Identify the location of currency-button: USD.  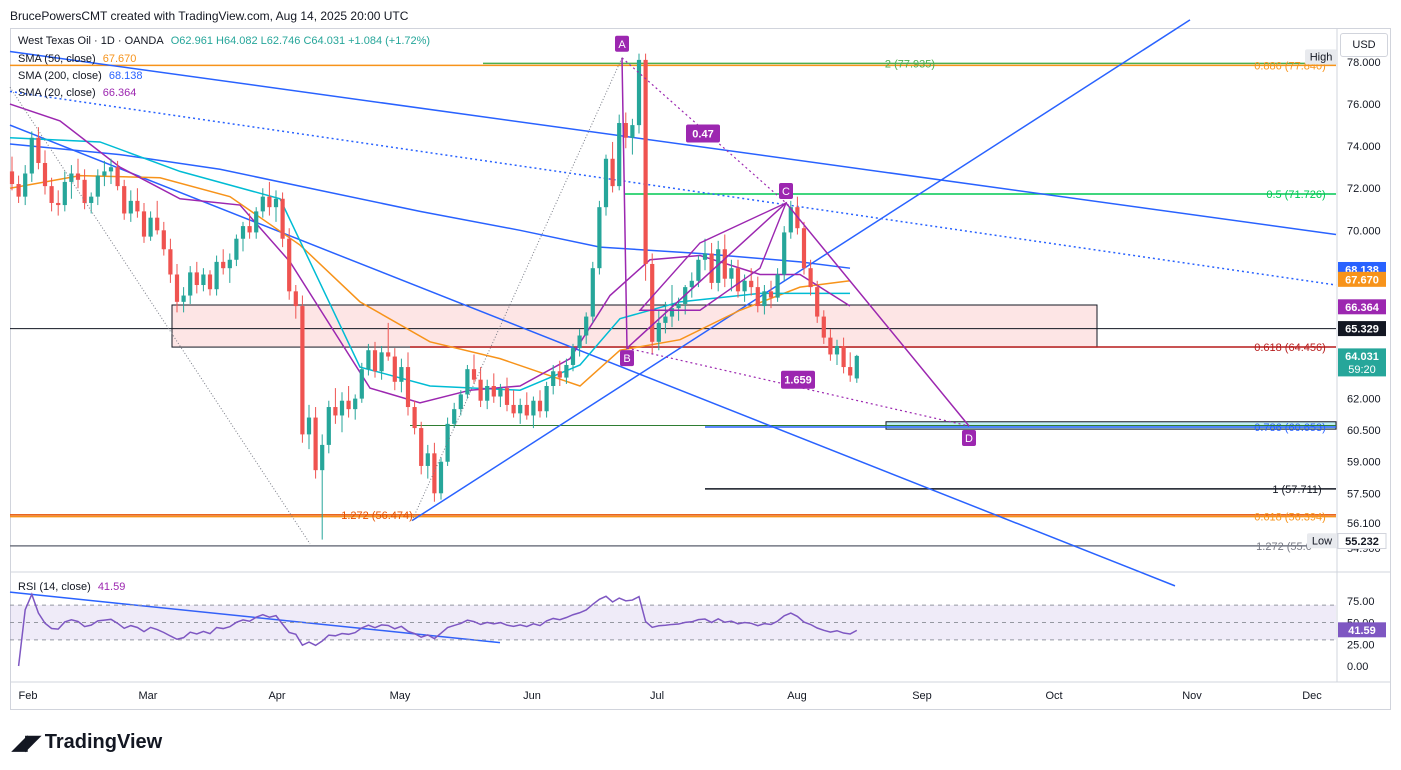
(1364, 45).